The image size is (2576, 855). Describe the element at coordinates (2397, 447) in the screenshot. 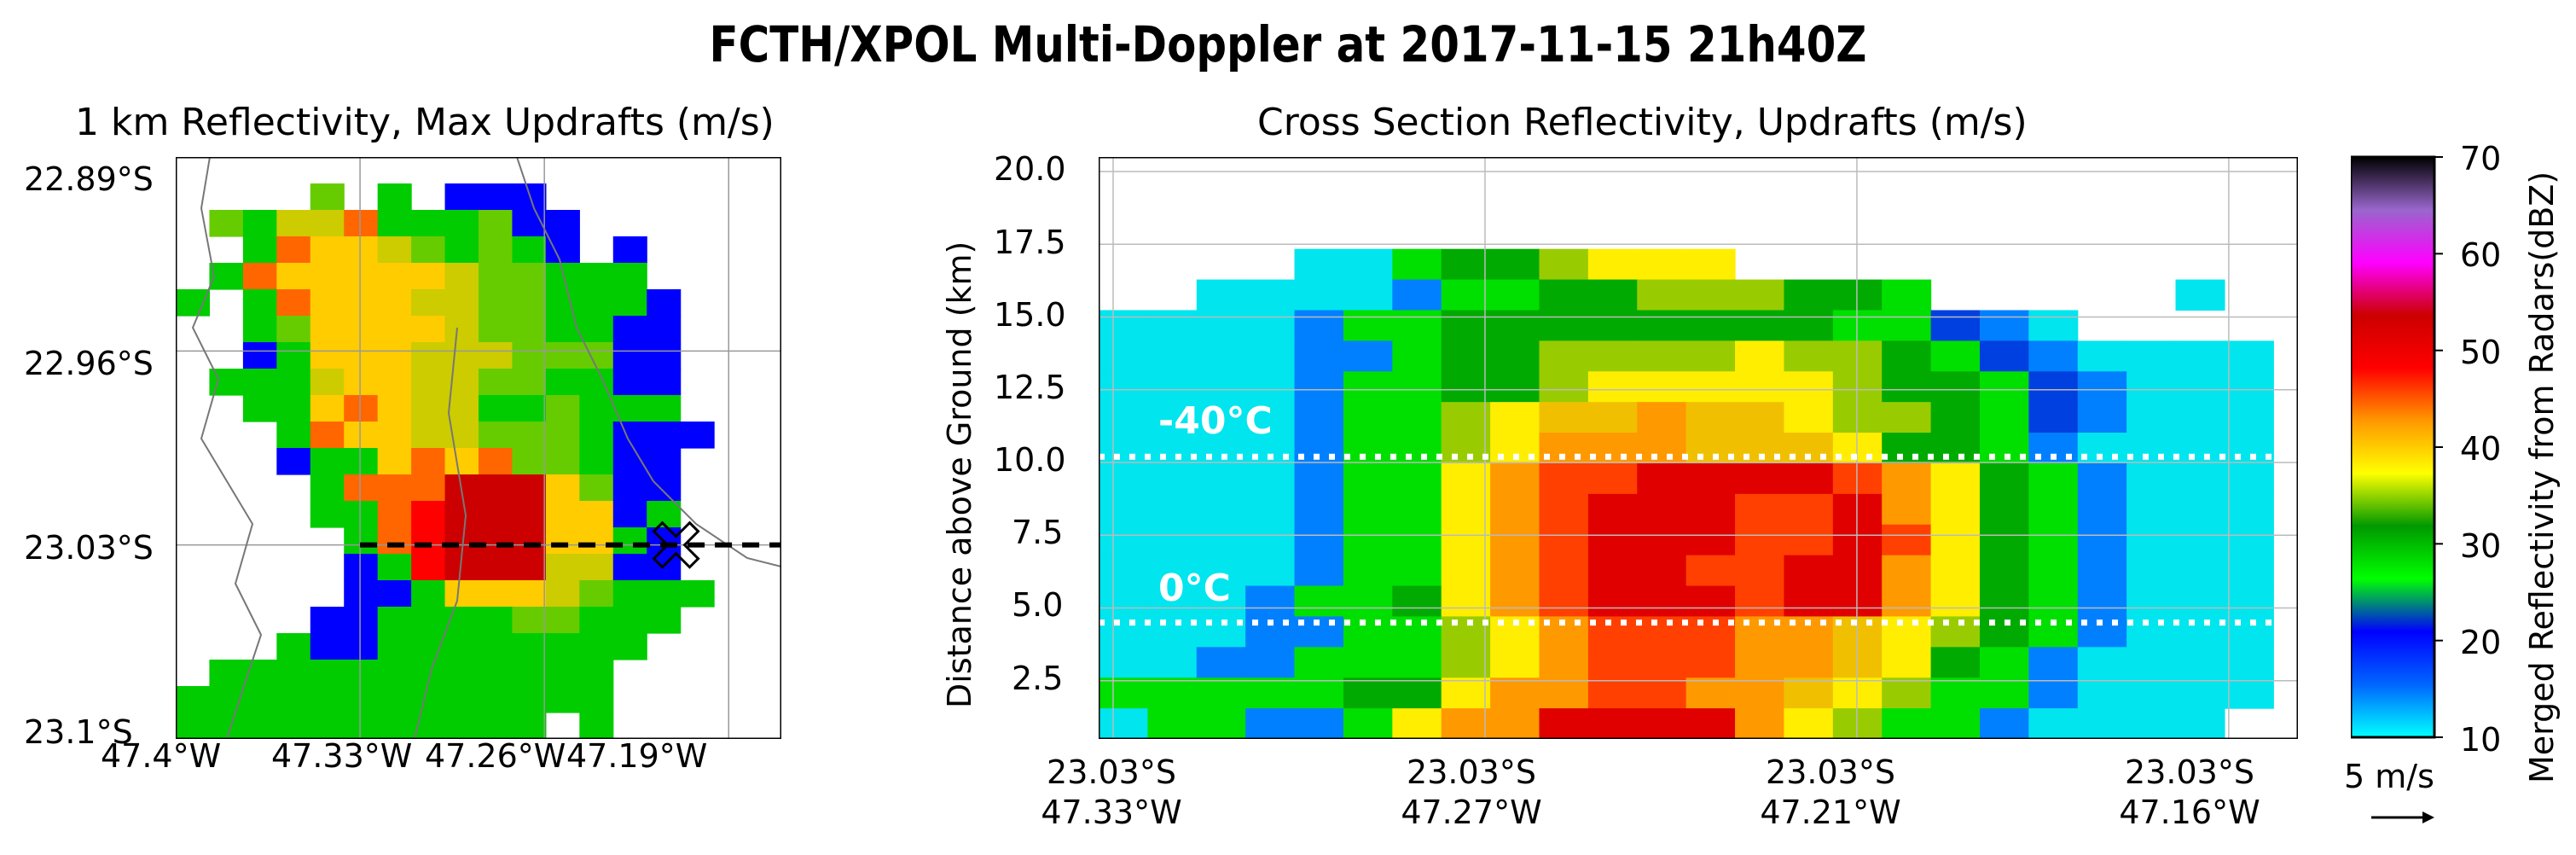

I see `colorbar` at that location.